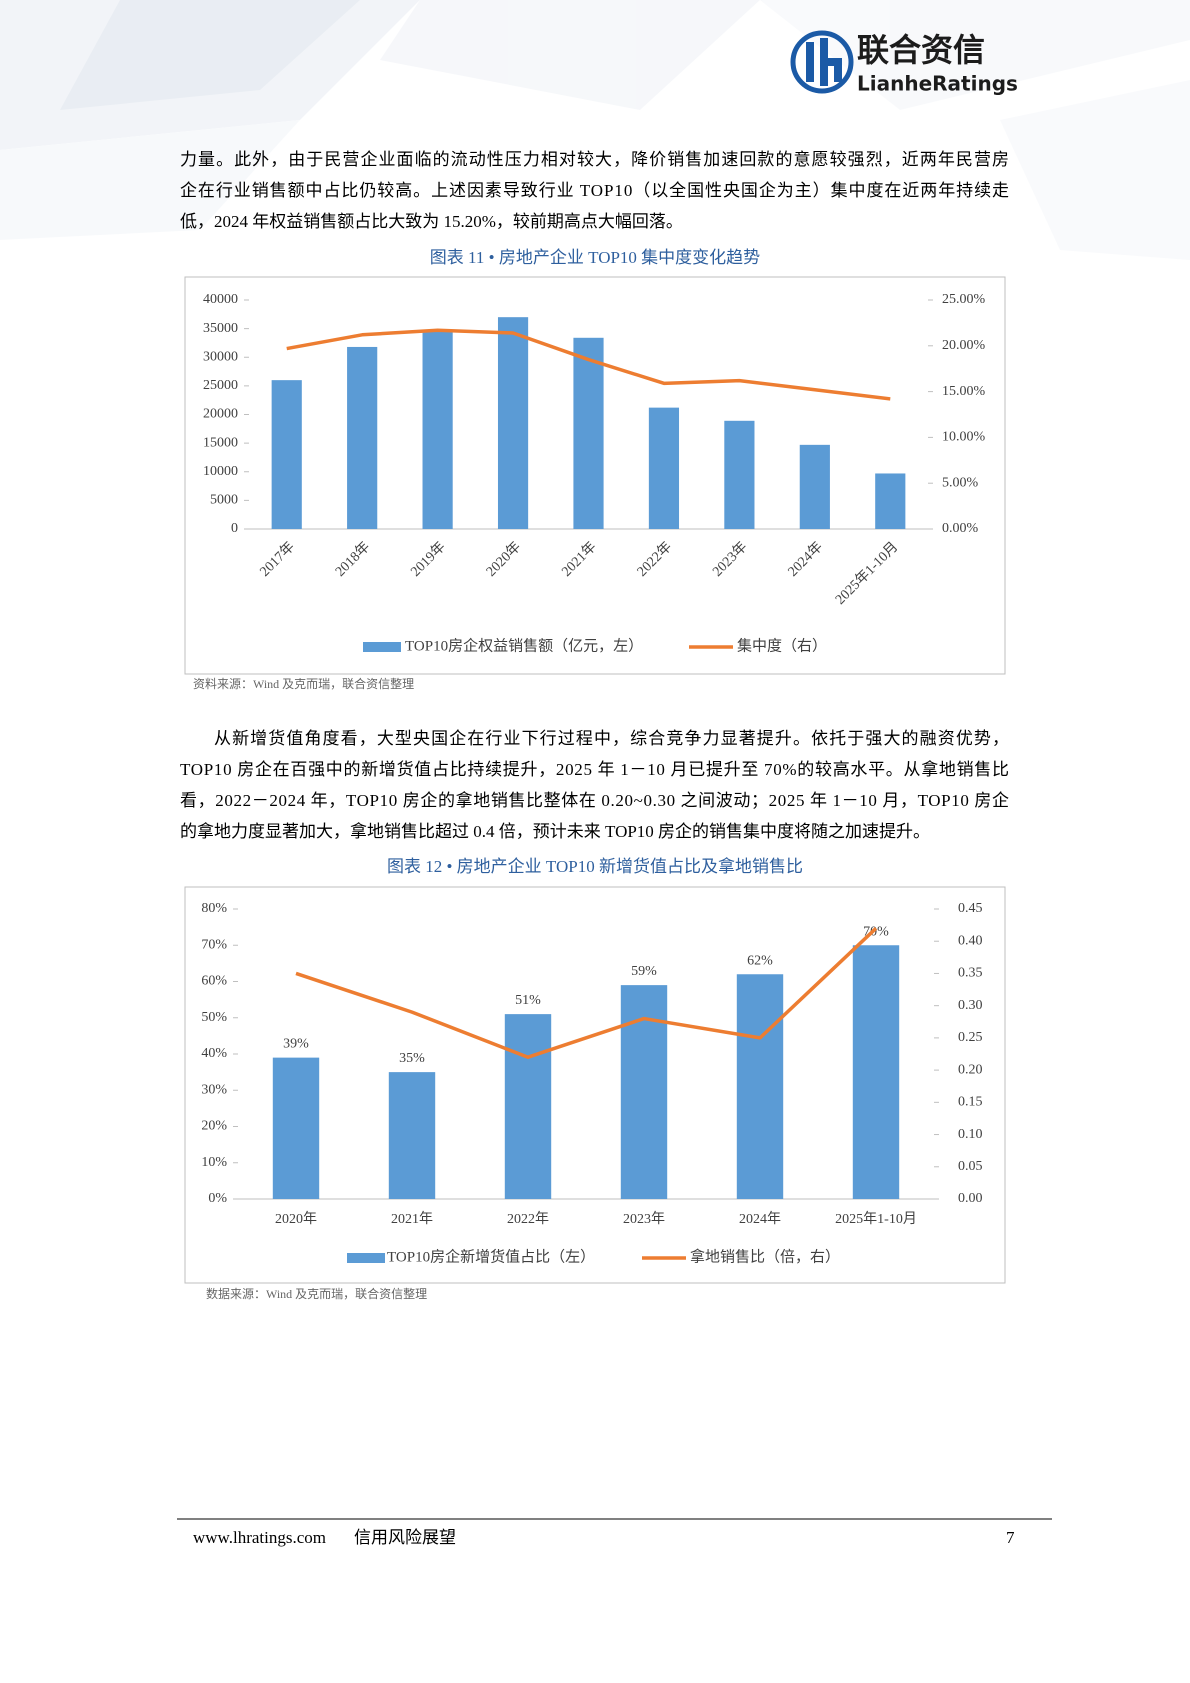 Image resolution: width=1190 pixels, height=1683 pixels. I want to click on value-label: 35%, so click(412, 1058).